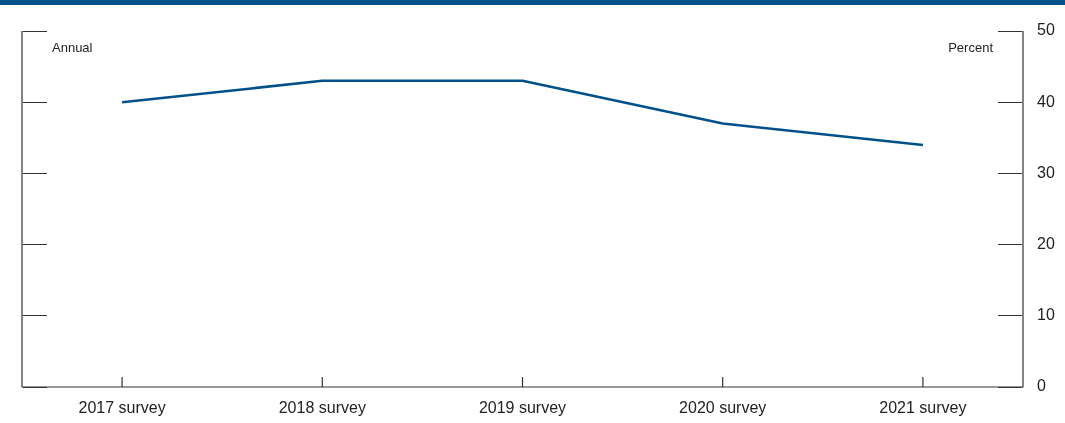 The width and height of the screenshot is (1065, 423). Describe the element at coordinates (122, 408) in the screenshot. I see `x-tick-label: 2017 survey` at that location.